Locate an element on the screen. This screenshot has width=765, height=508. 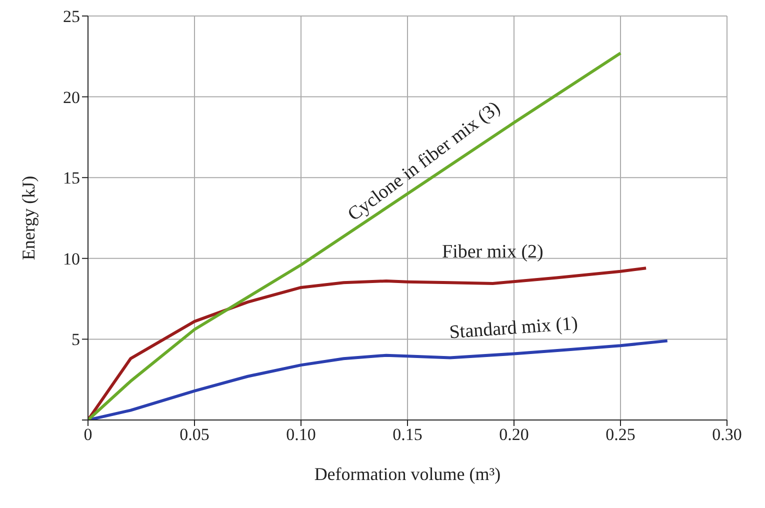
x-tick-label: 0 is located at coordinates (88, 434).